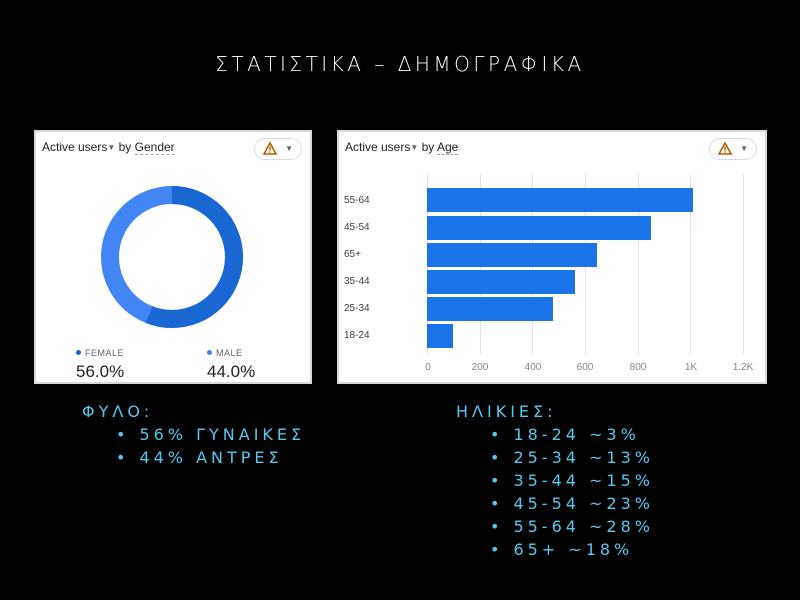 This screenshot has height=600, width=800. What do you see at coordinates (572, 434) in the screenshot?
I see `list-item: 18-24 ~3%` at bounding box center [572, 434].